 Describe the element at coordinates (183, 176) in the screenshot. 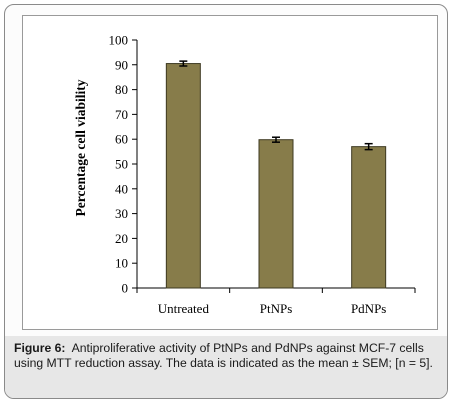

I see `bar-untreated` at that location.